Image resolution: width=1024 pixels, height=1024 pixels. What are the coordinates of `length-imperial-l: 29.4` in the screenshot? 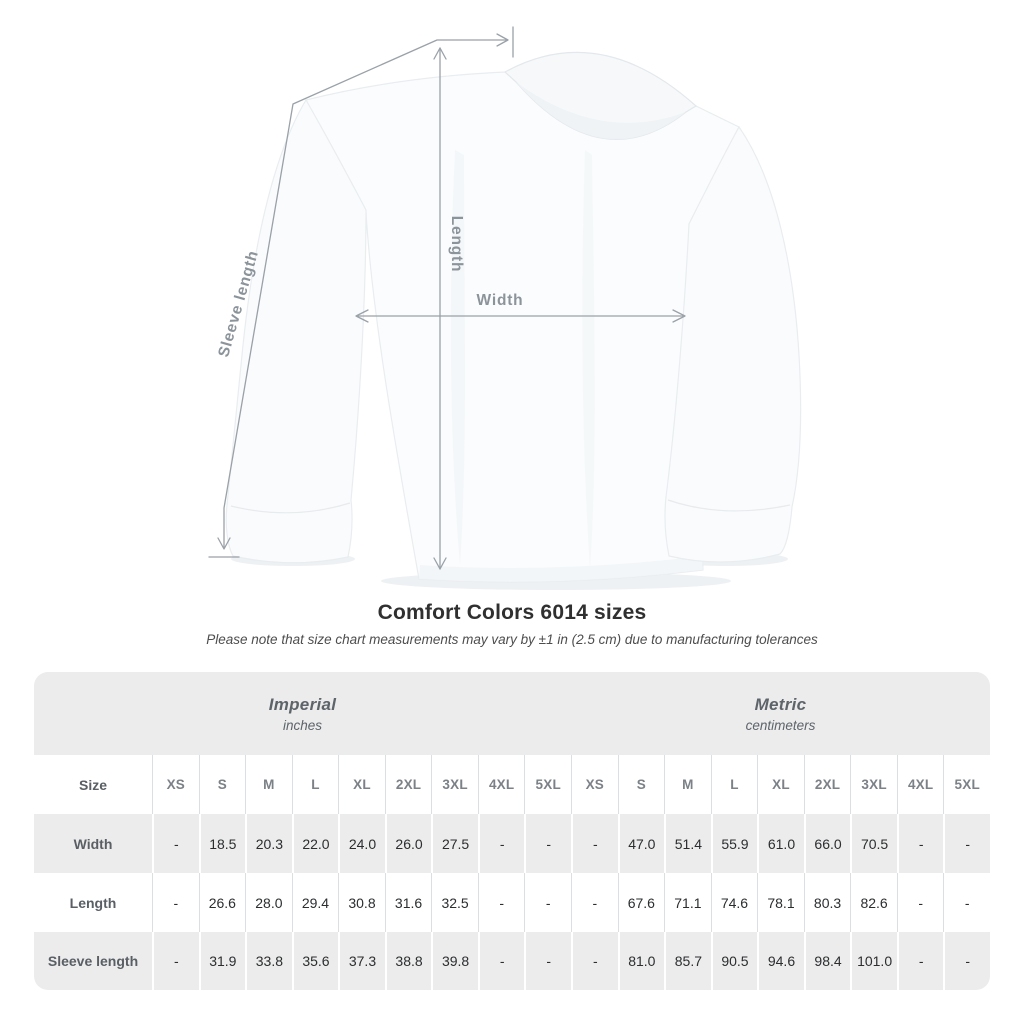 It's located at (315, 902).